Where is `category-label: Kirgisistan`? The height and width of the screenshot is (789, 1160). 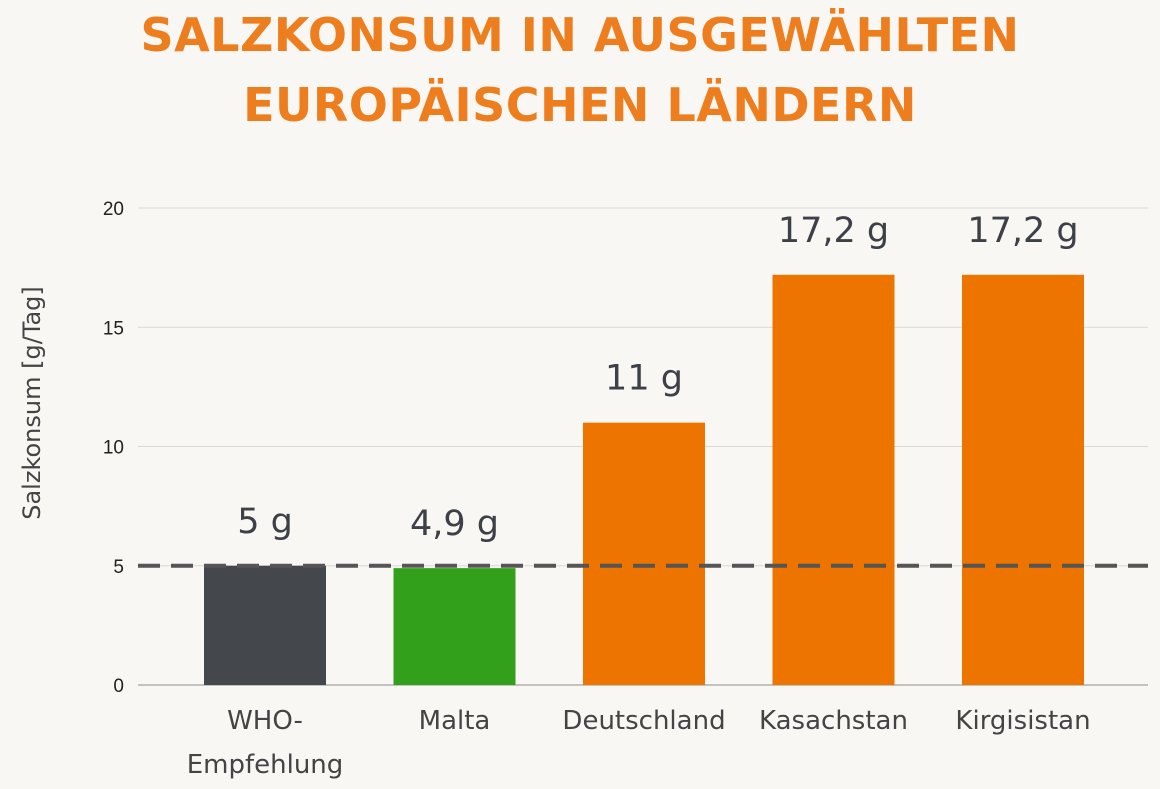
category-label: Kirgisistan is located at coordinates (1022, 721).